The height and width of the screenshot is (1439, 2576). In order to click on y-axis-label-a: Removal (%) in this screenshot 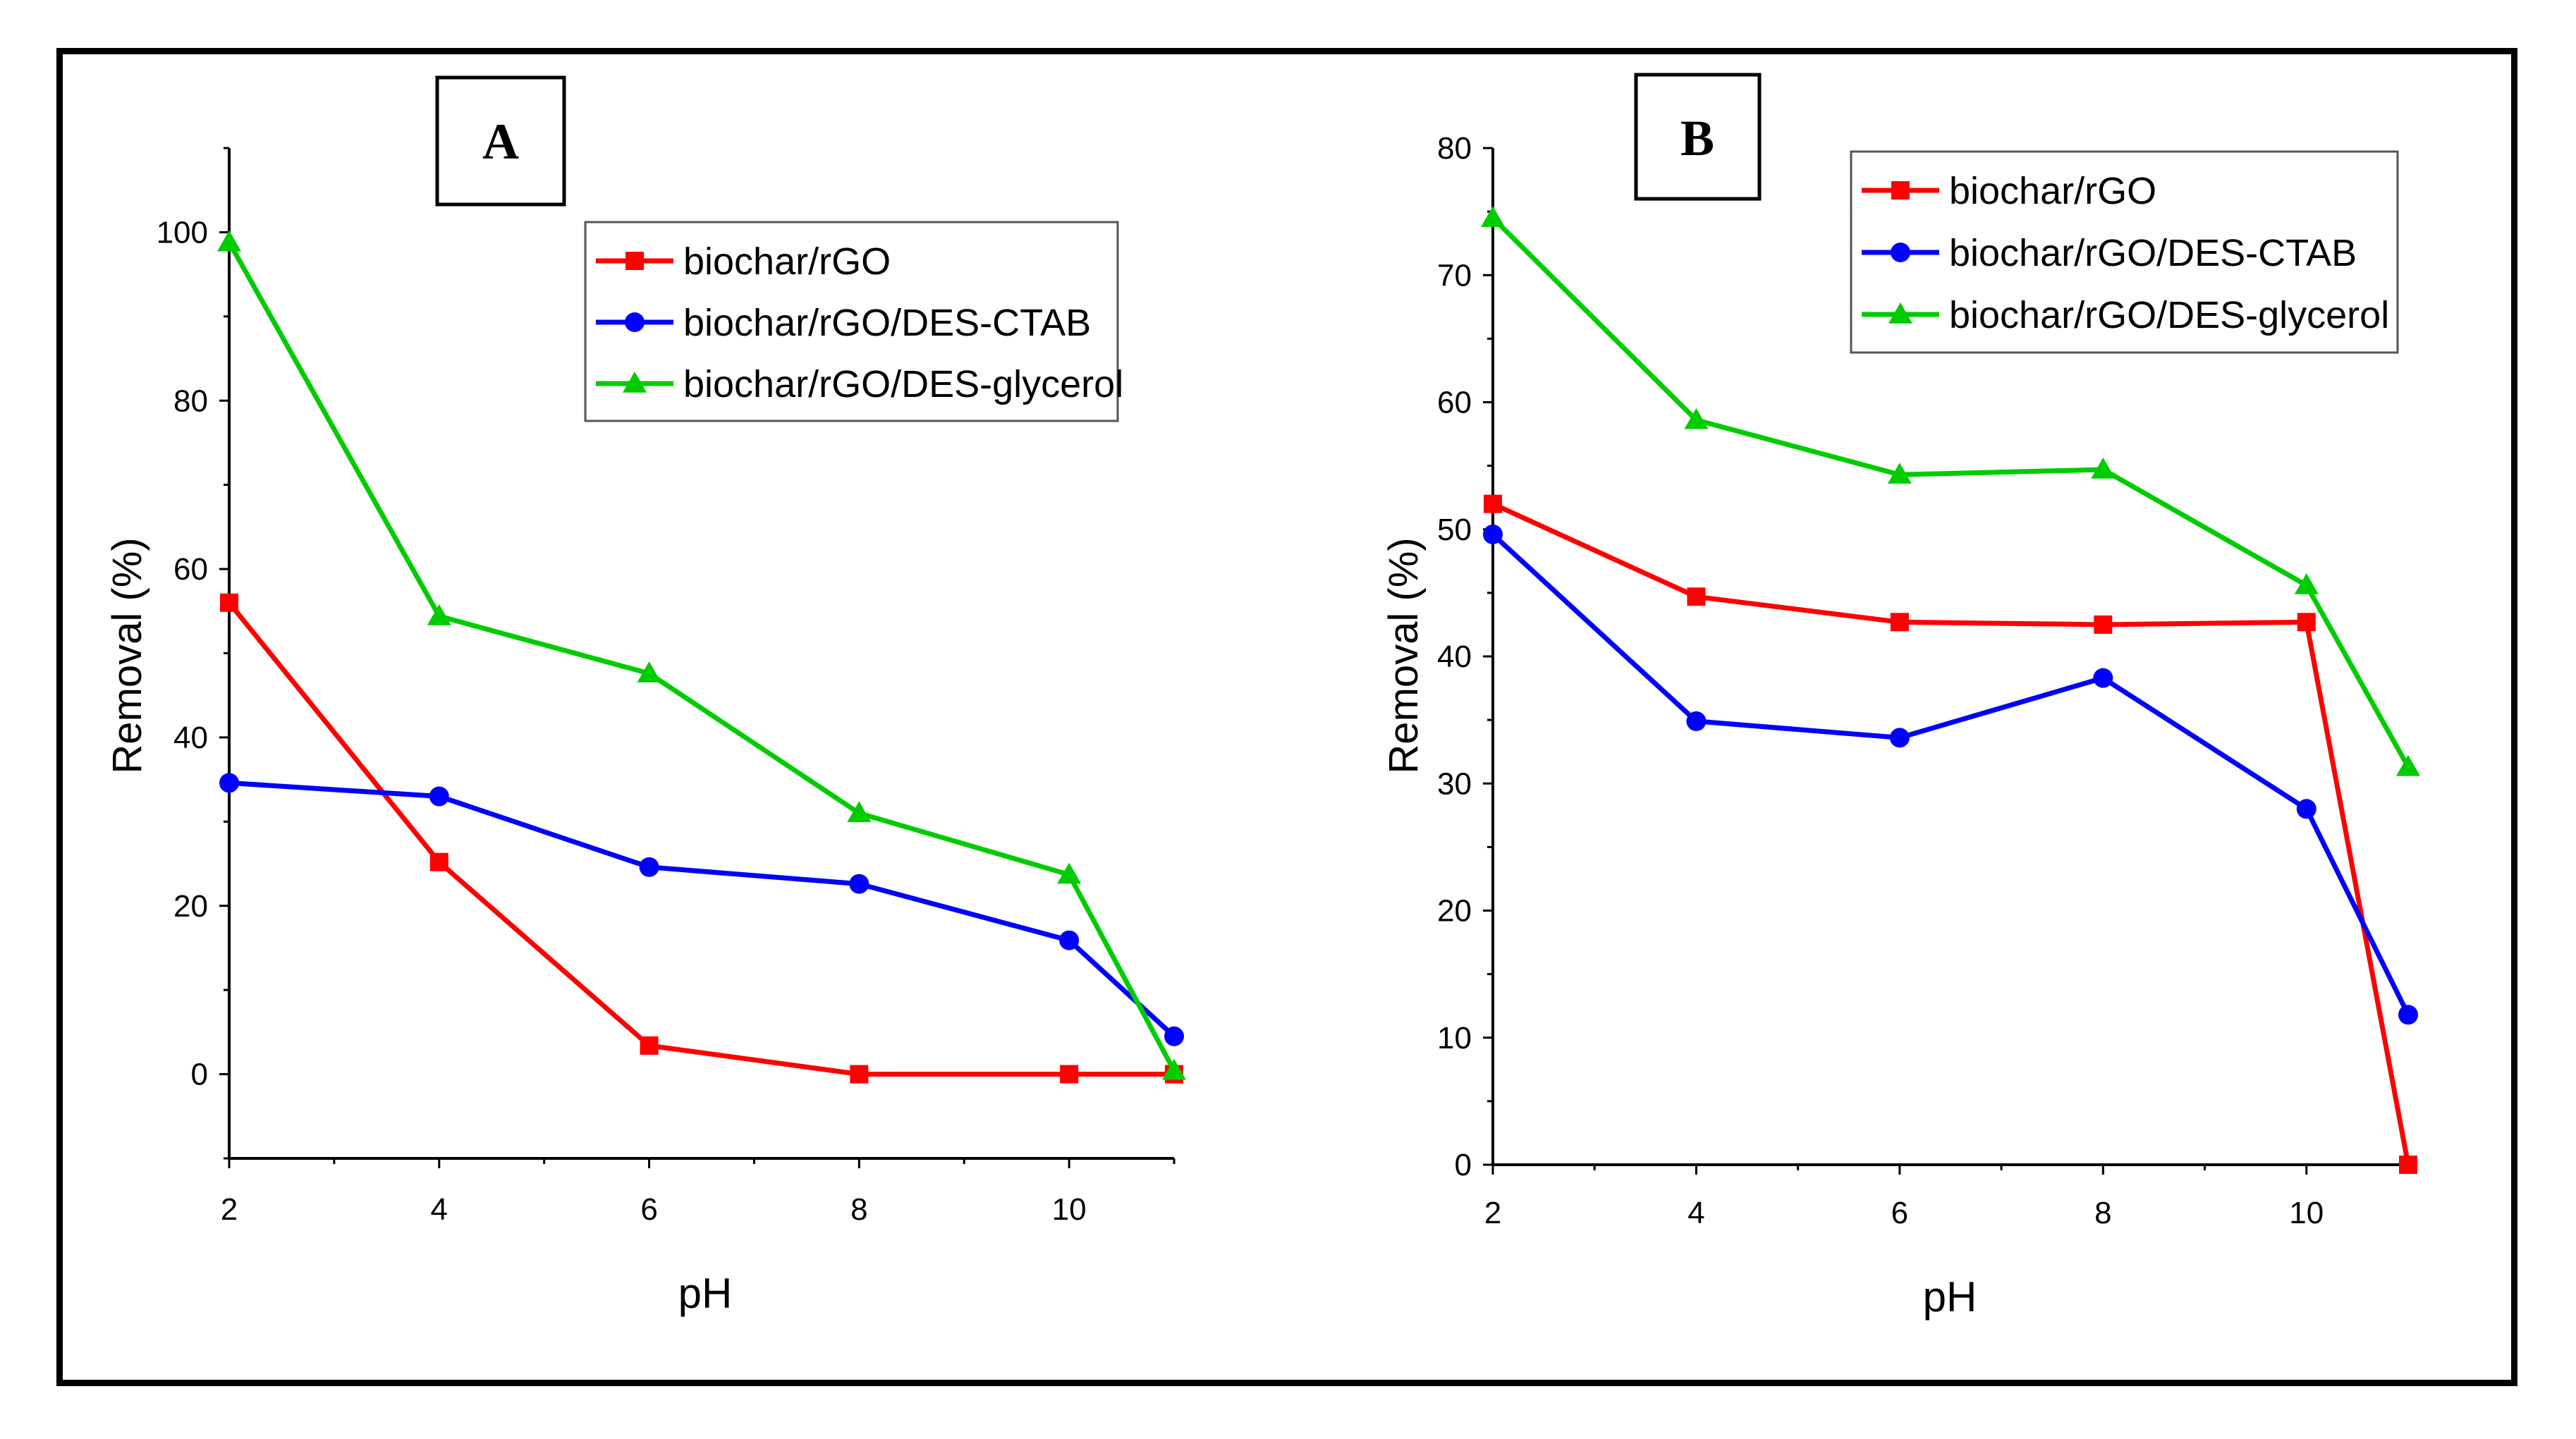, I will do `click(127, 655)`.